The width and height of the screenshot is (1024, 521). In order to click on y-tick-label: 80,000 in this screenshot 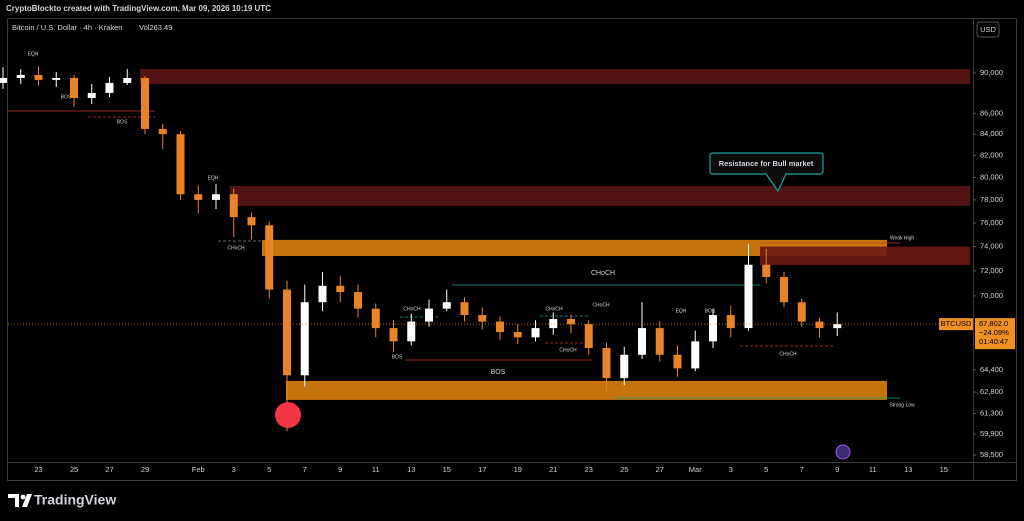, I will do `click(991, 176)`.